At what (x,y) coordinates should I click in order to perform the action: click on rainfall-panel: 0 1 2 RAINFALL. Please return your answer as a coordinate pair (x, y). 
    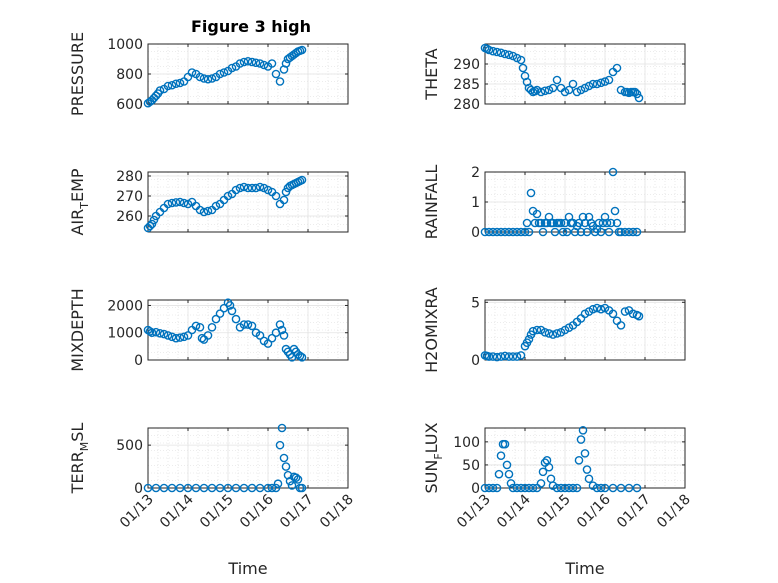
    Looking at the image, I should click on (554, 203).